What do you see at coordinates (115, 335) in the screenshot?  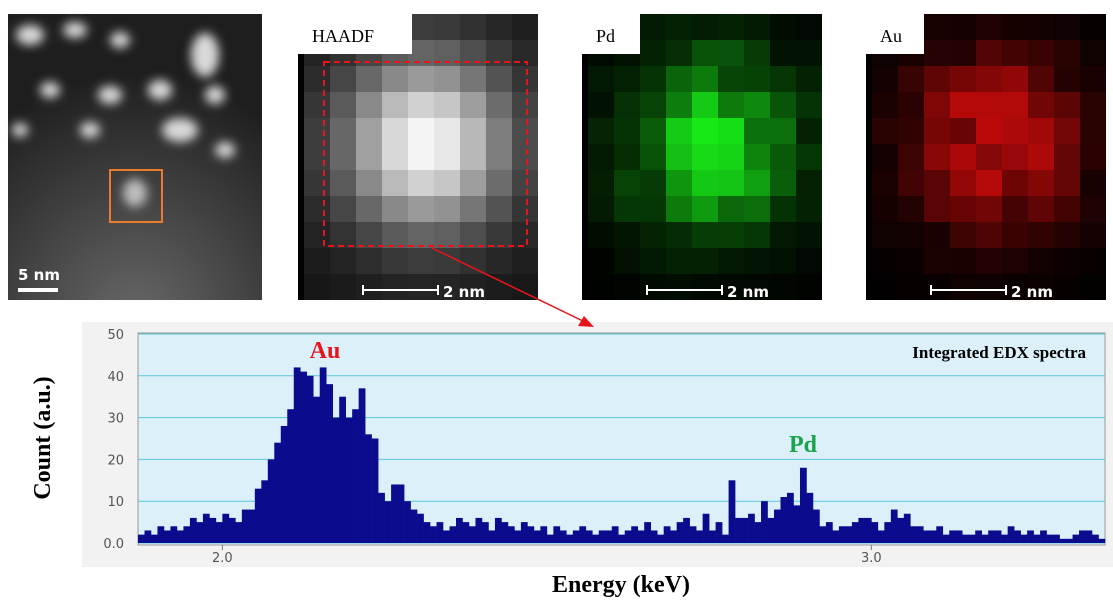 I see `y-tick-label: 50` at bounding box center [115, 335].